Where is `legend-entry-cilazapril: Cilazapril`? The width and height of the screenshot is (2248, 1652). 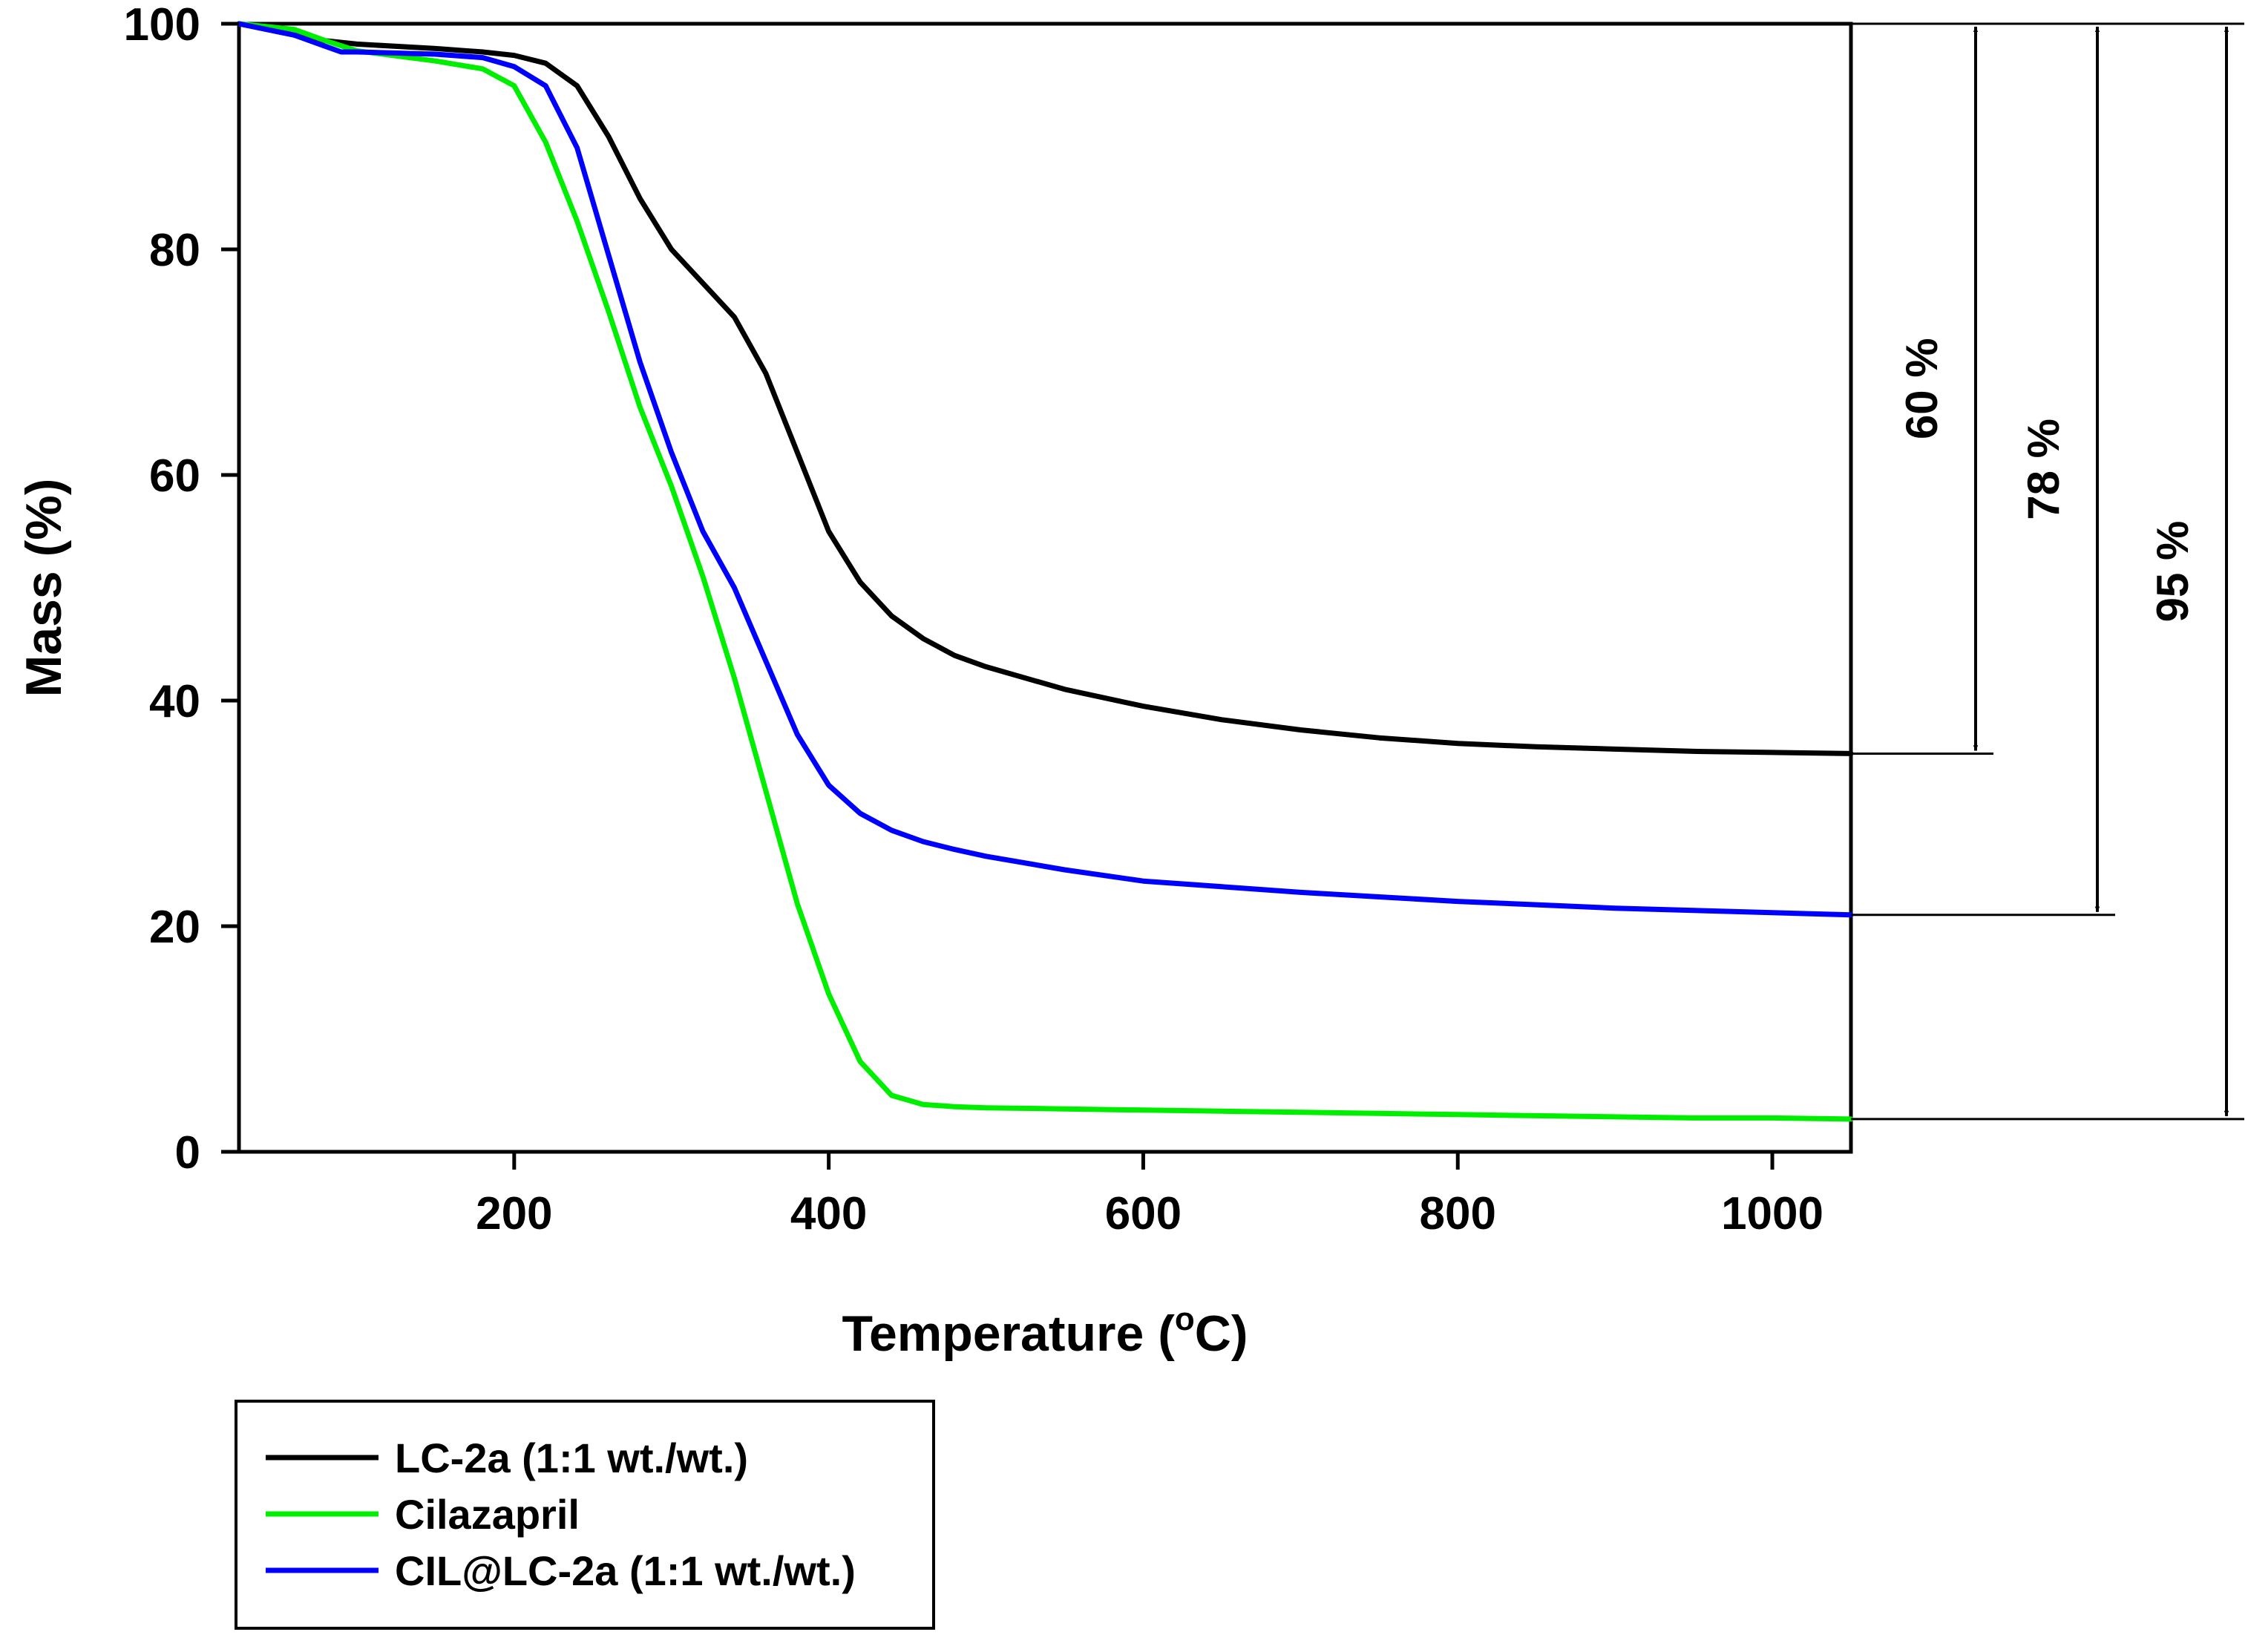 legend-entry-cilazapril: Cilazapril is located at coordinates (423, 1514).